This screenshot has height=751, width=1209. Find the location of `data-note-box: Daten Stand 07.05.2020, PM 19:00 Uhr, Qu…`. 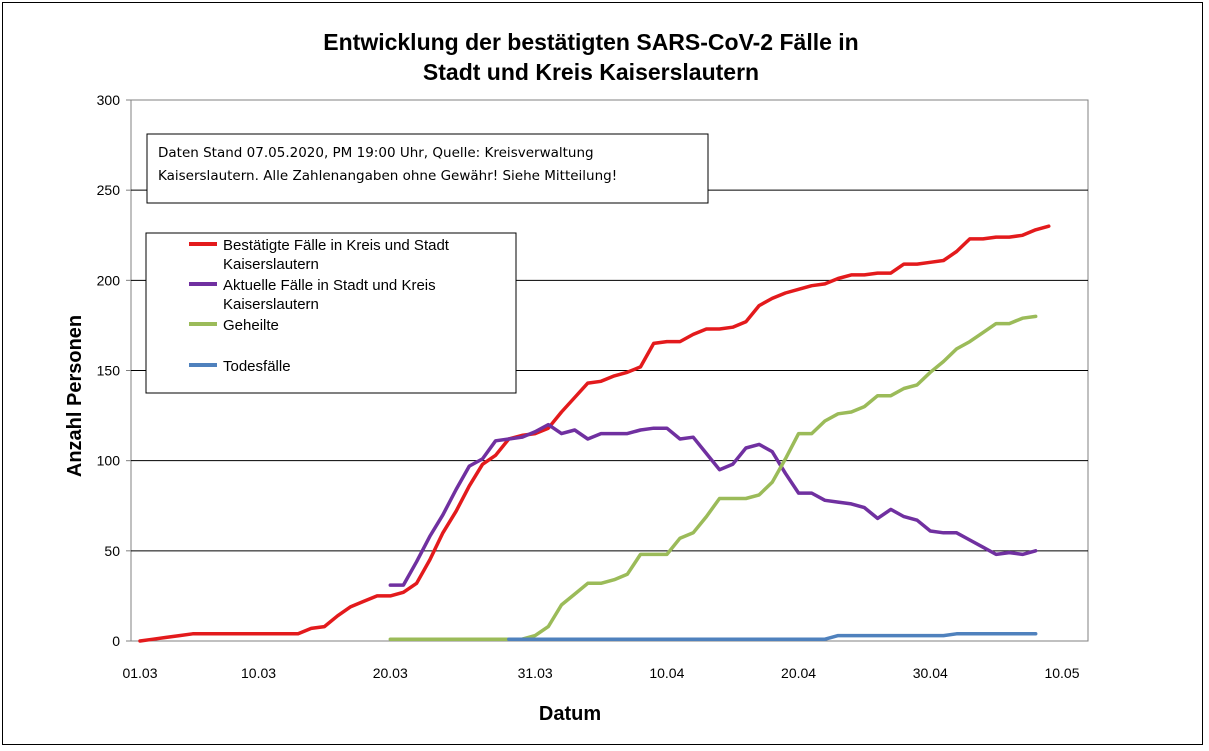

data-note-box: Daten Stand 07.05.2020, PM 19:00 Uhr, Qu… is located at coordinates (427, 168).